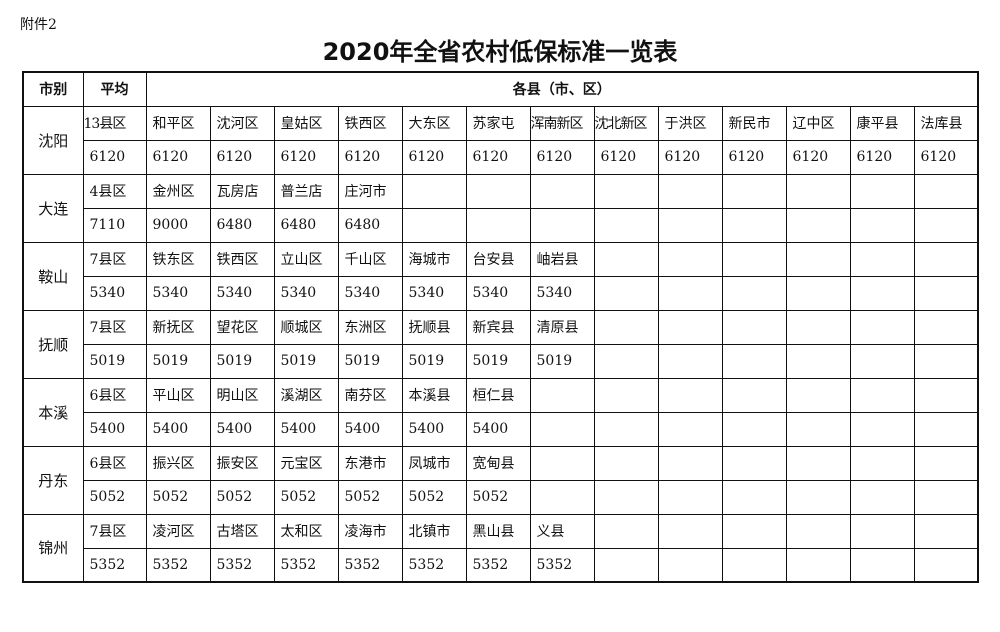  Describe the element at coordinates (434, 123) in the screenshot. I see `county-name-cell: 大东区` at that location.